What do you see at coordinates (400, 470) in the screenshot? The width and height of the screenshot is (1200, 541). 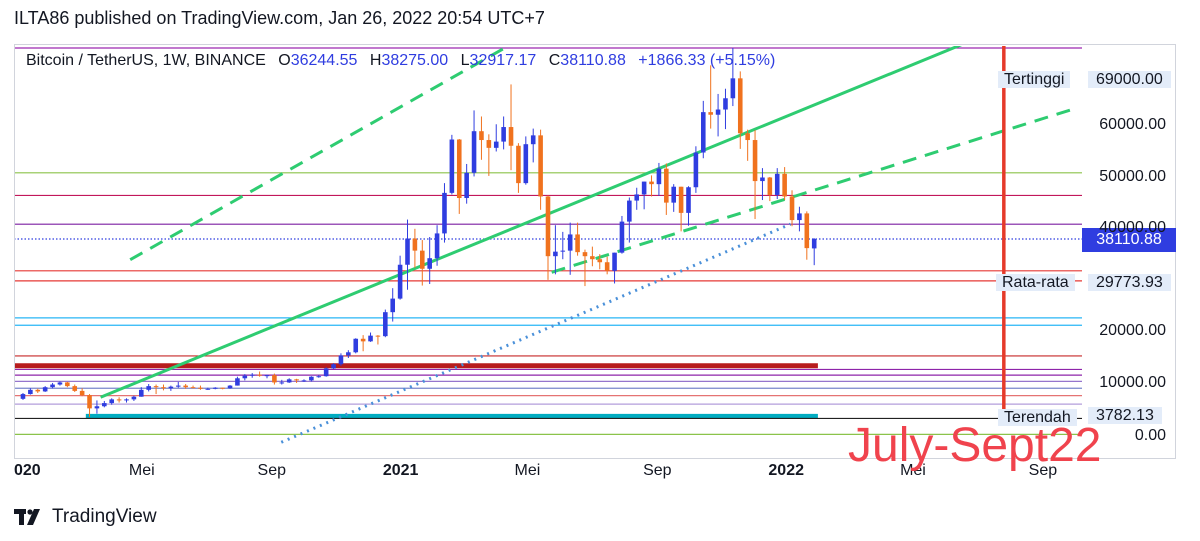 I see `x-tick-3: 2021` at bounding box center [400, 470].